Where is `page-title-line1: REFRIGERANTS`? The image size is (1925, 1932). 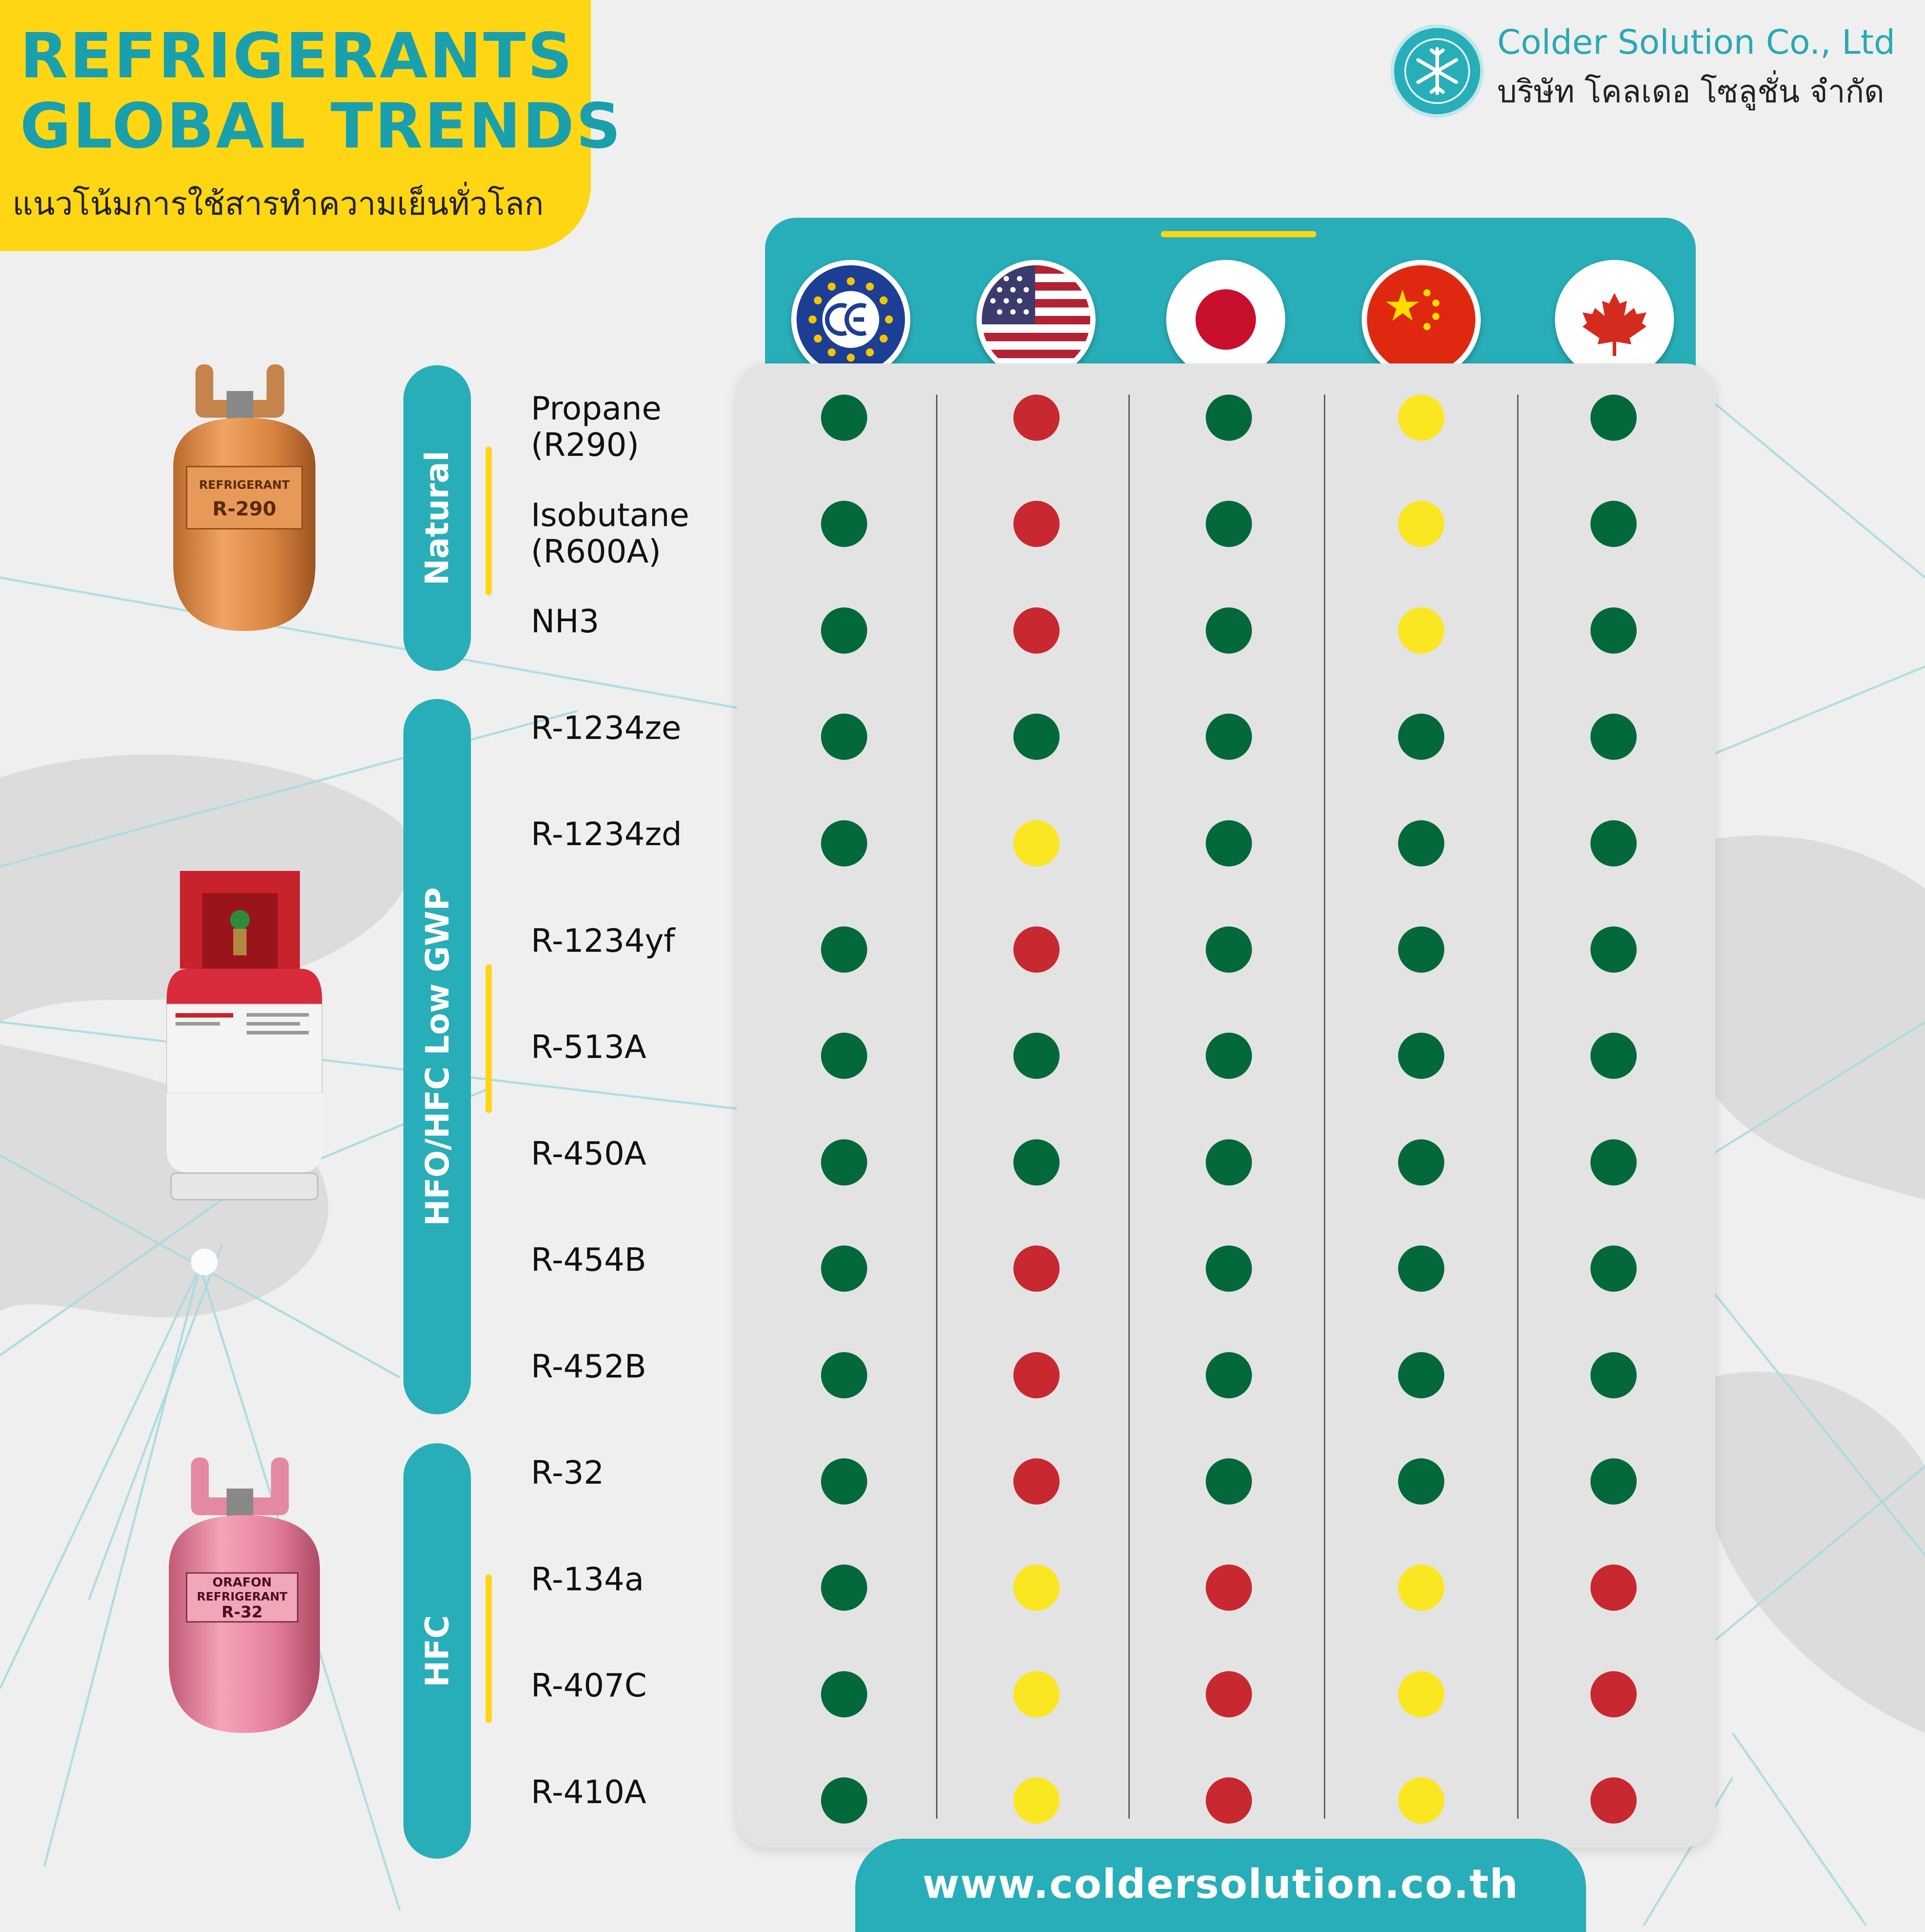
page-title-line1: REFRIGERANTS is located at coordinates (297, 56).